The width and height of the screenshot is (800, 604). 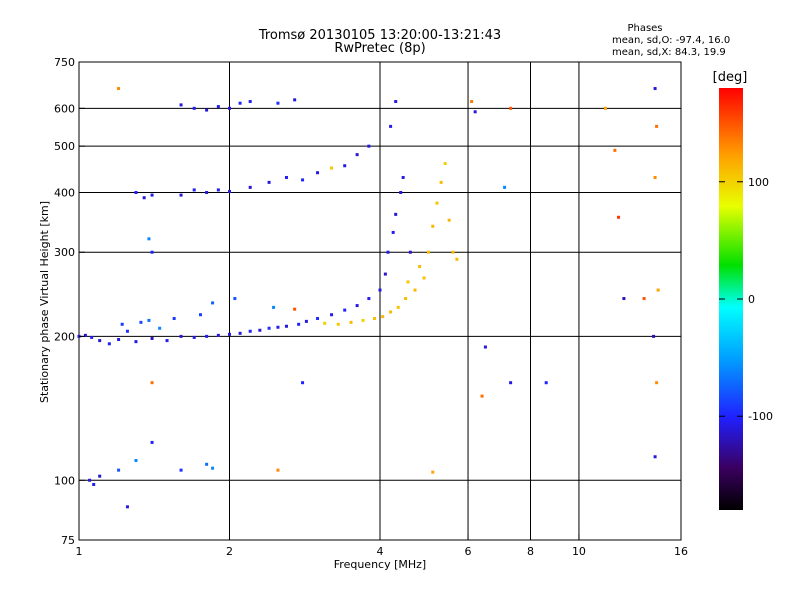 I want to click on y-tick-label: 100, so click(x=64, y=480).